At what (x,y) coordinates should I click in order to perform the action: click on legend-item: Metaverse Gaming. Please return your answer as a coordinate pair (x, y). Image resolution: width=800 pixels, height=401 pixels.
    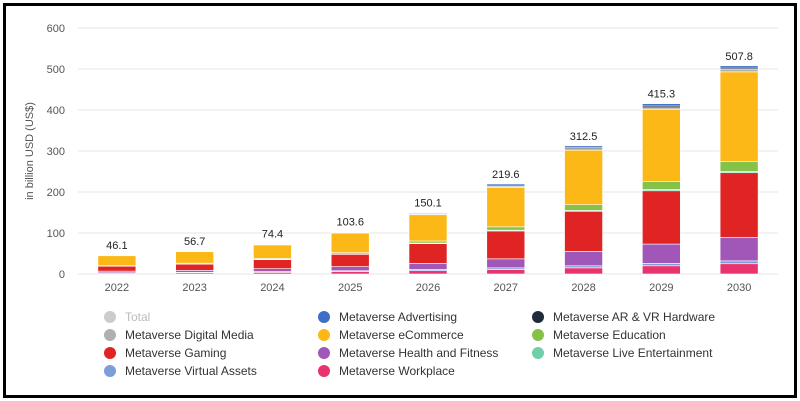
    Looking at the image, I should click on (211, 353).